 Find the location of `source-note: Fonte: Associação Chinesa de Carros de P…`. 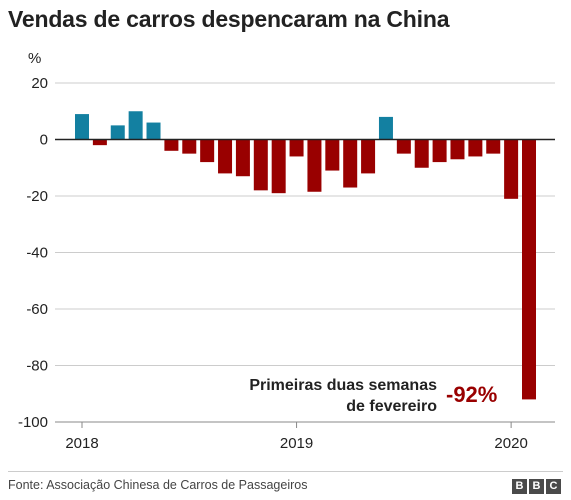

source-note: Fonte: Associação Chinesa de Carros de P… is located at coordinates (158, 485).